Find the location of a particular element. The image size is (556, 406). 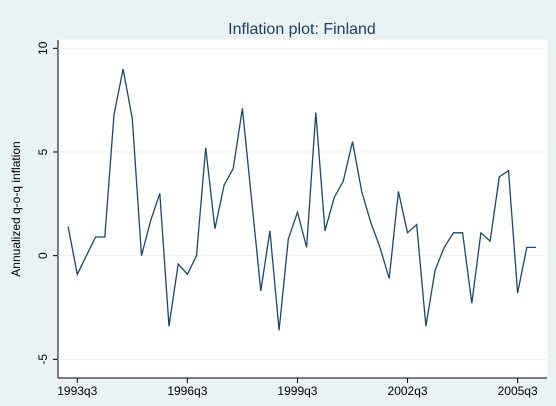

y-tick-label: -5 is located at coordinates (43, 359).